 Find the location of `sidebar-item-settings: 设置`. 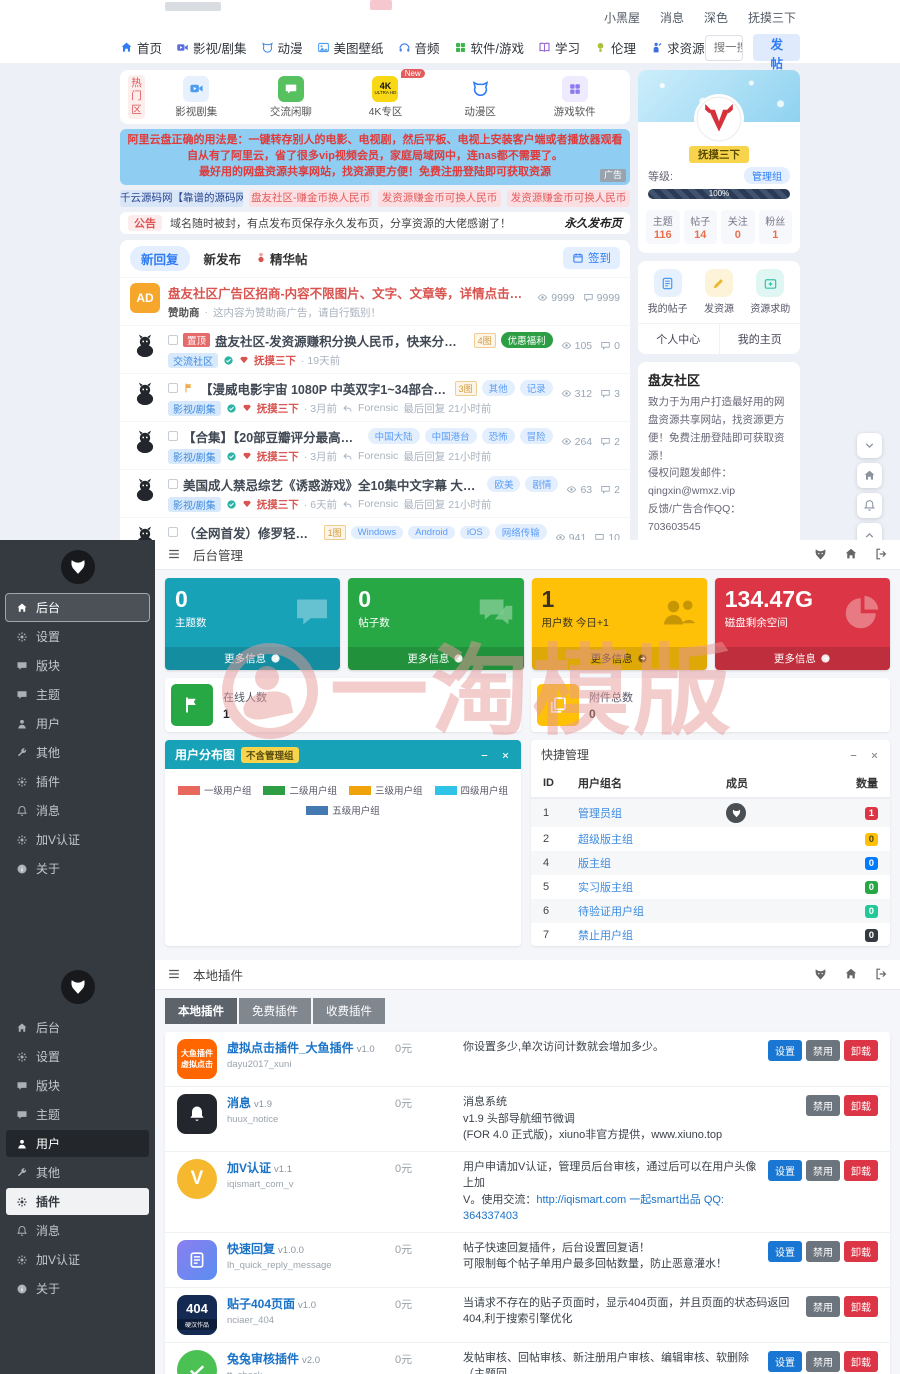

sidebar-item-settings: 设置 is located at coordinates (77, 636).